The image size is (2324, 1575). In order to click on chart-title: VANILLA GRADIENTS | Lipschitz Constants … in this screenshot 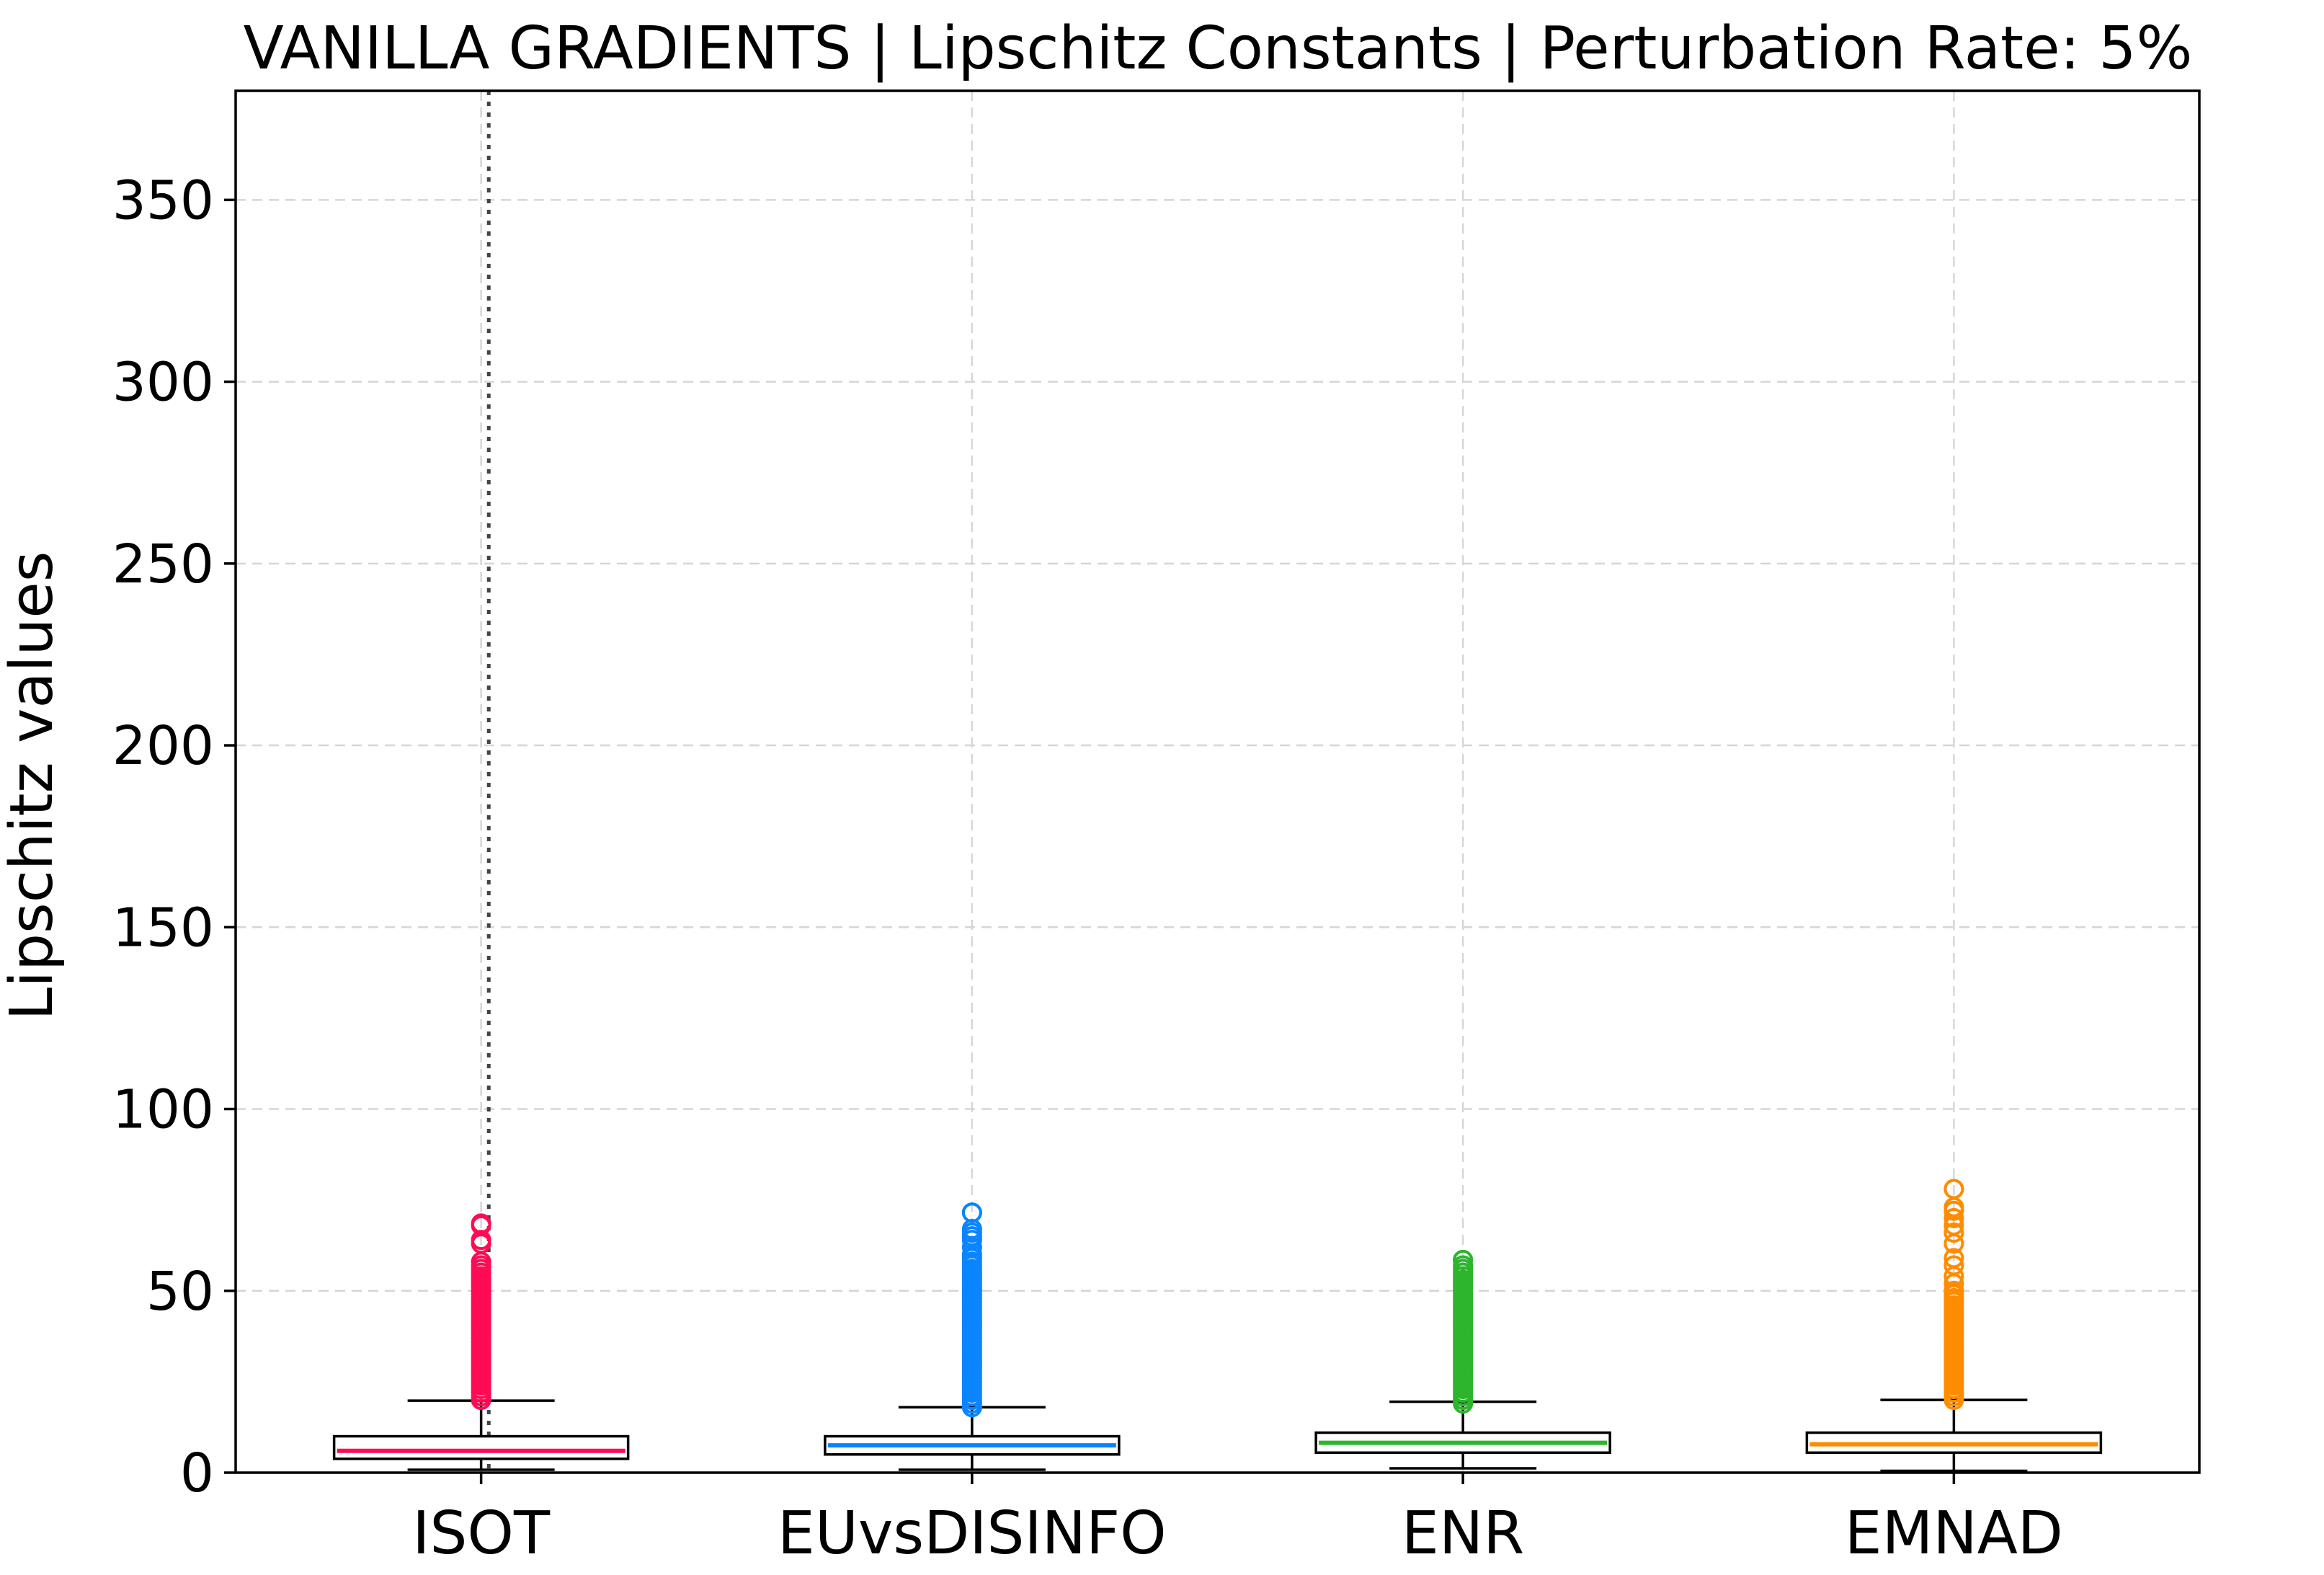, I will do `click(1218, 48)`.